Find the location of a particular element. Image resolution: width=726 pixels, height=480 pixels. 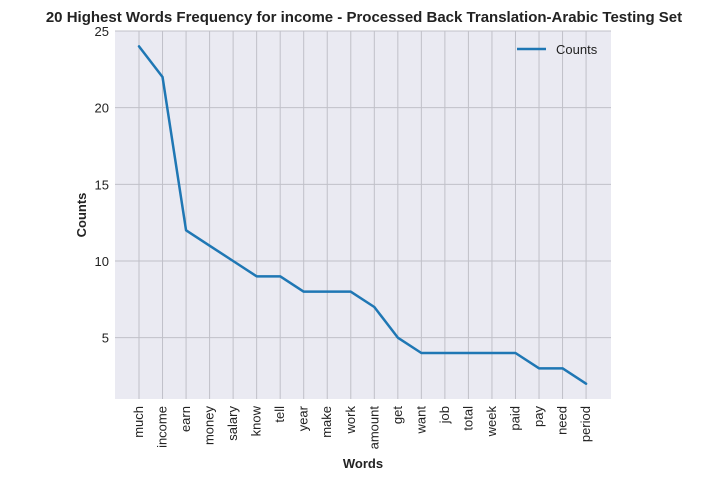

x-tick-label: total is located at coordinates (467, 418).